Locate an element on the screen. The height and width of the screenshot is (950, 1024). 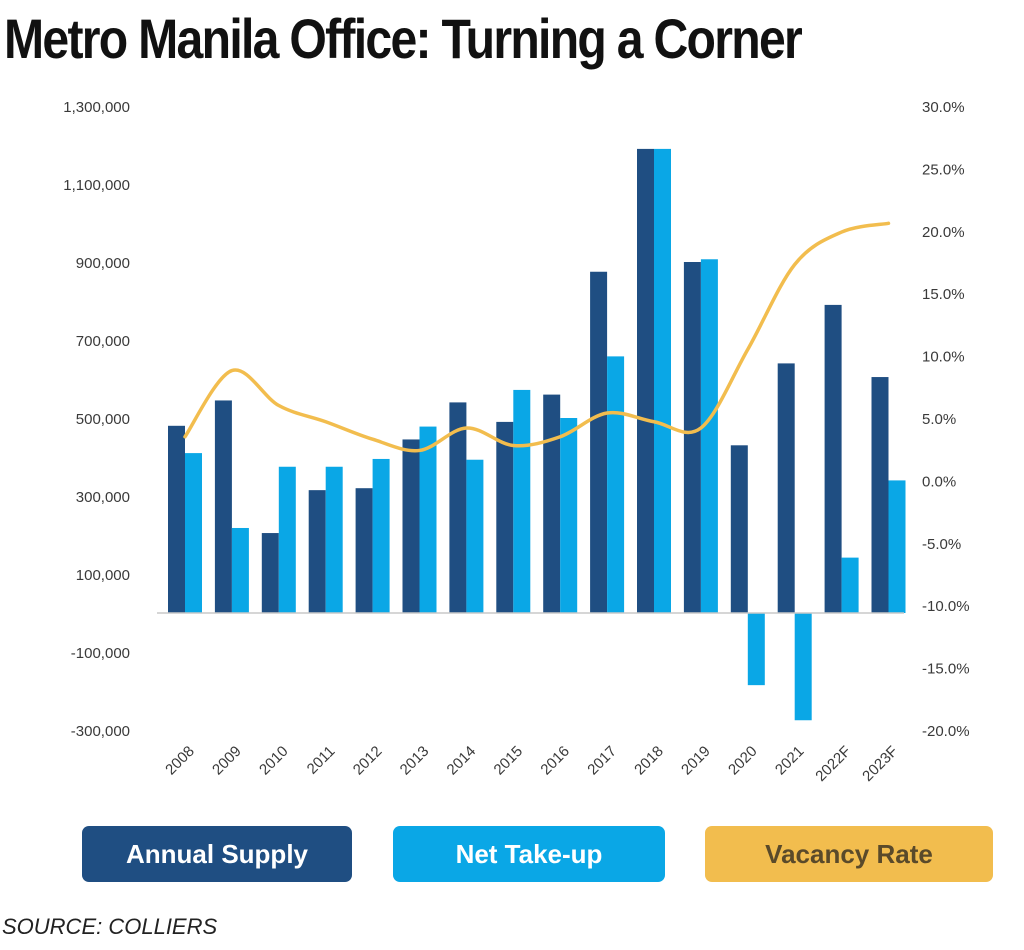
x-tick-label: 2023F is located at coordinates (880, 764).